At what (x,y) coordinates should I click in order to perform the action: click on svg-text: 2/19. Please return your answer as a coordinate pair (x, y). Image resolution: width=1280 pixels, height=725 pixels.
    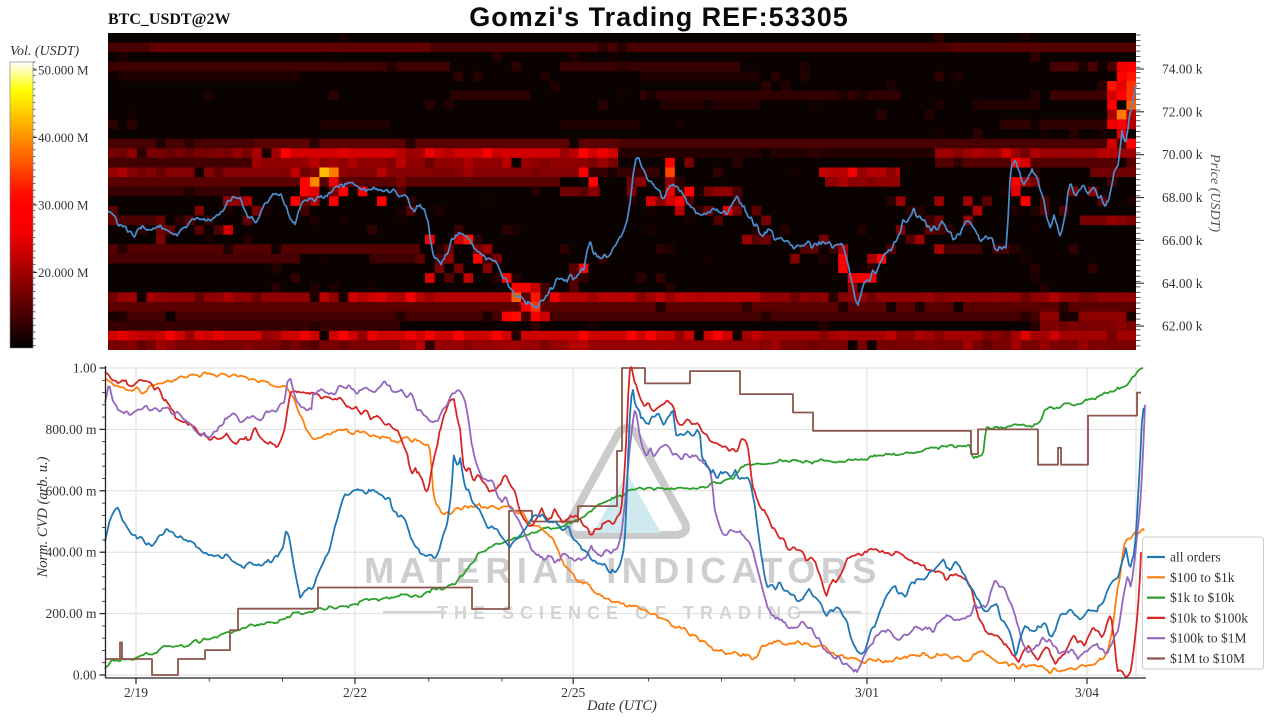
    Looking at the image, I should click on (136, 692).